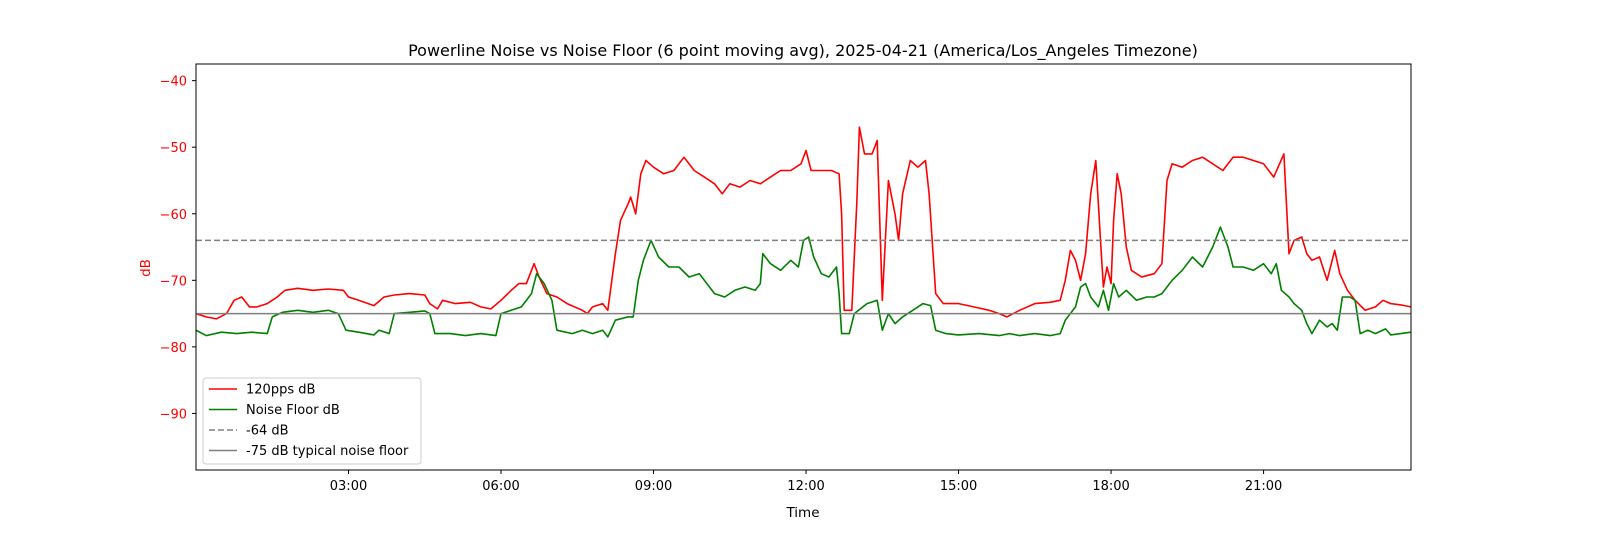  I want to click on x-axis-label: Time, so click(802, 513).